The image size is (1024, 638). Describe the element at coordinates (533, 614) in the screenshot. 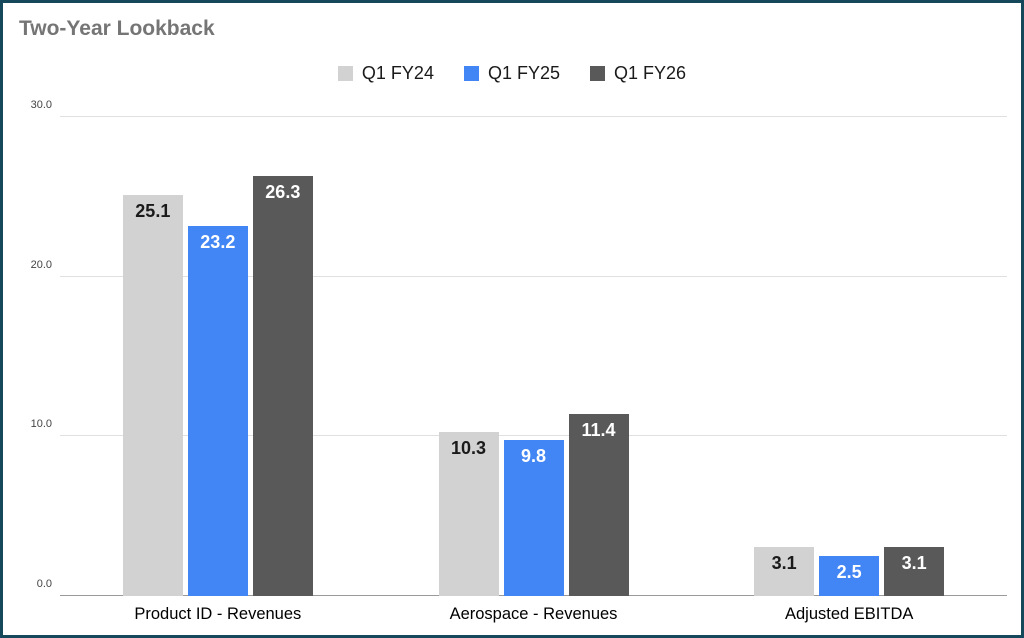

I see `category-label: Aerospace - Revenues` at that location.